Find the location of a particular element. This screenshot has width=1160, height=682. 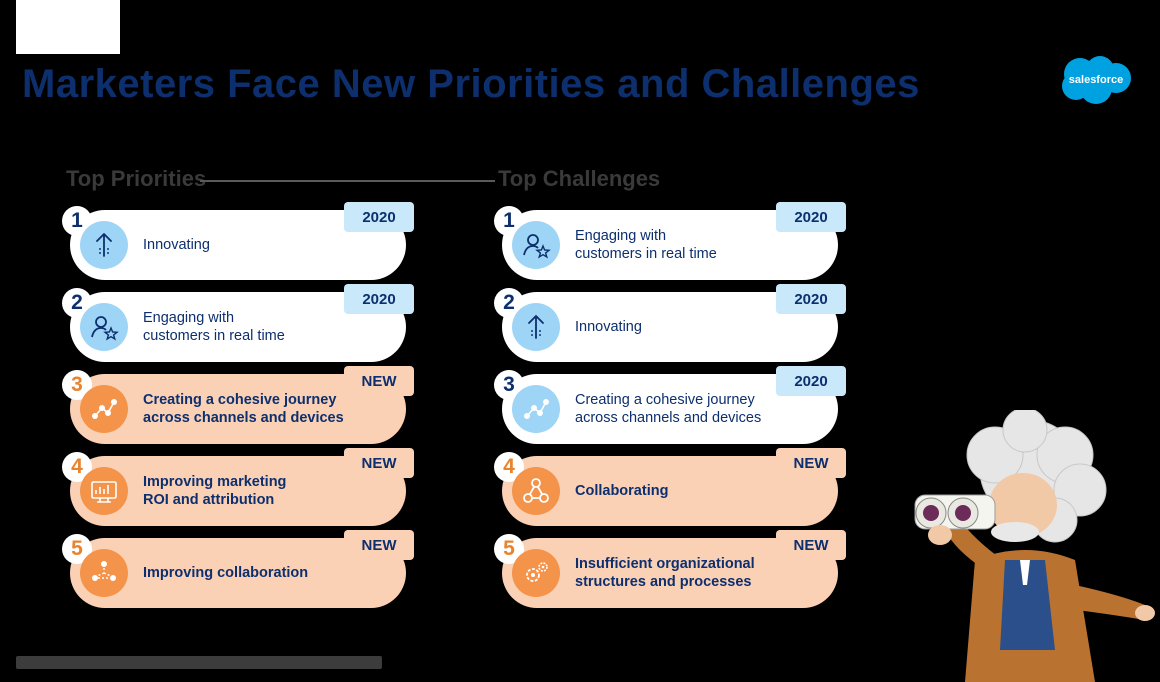

footer-source-text is located at coordinates (199, 662).